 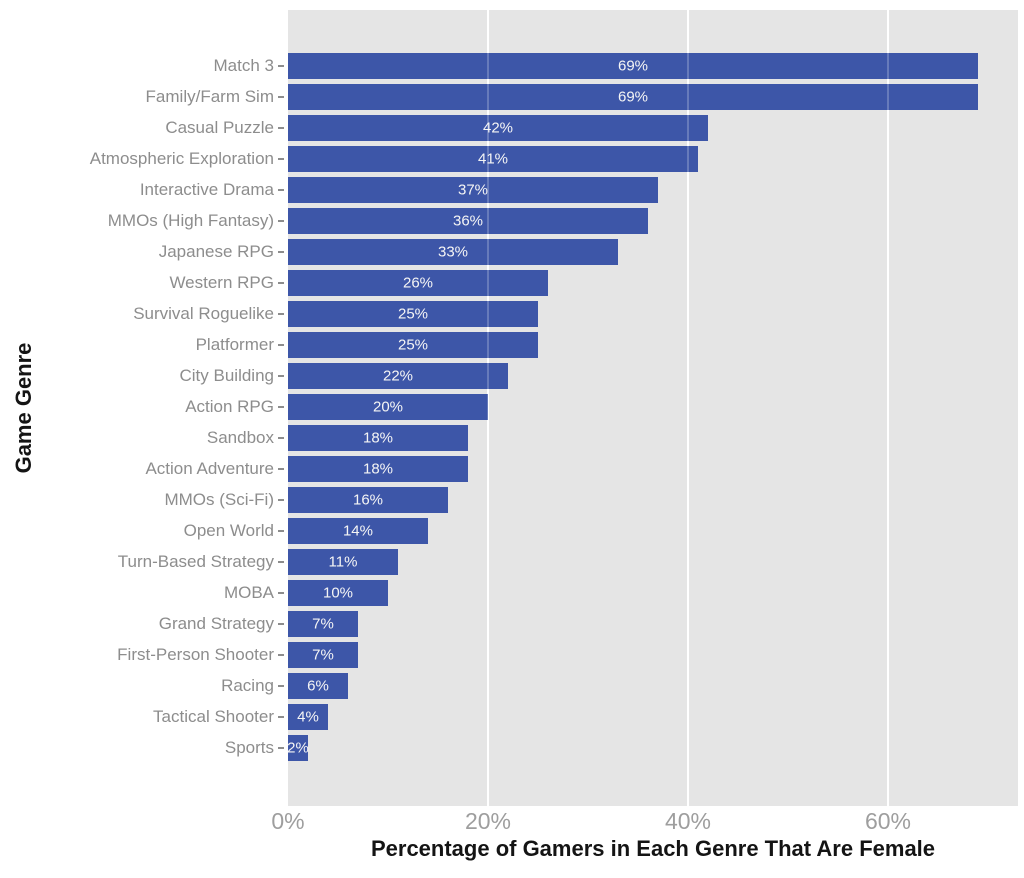 I want to click on category-label: MMOs (High Fantasy), so click(x=190, y=220).